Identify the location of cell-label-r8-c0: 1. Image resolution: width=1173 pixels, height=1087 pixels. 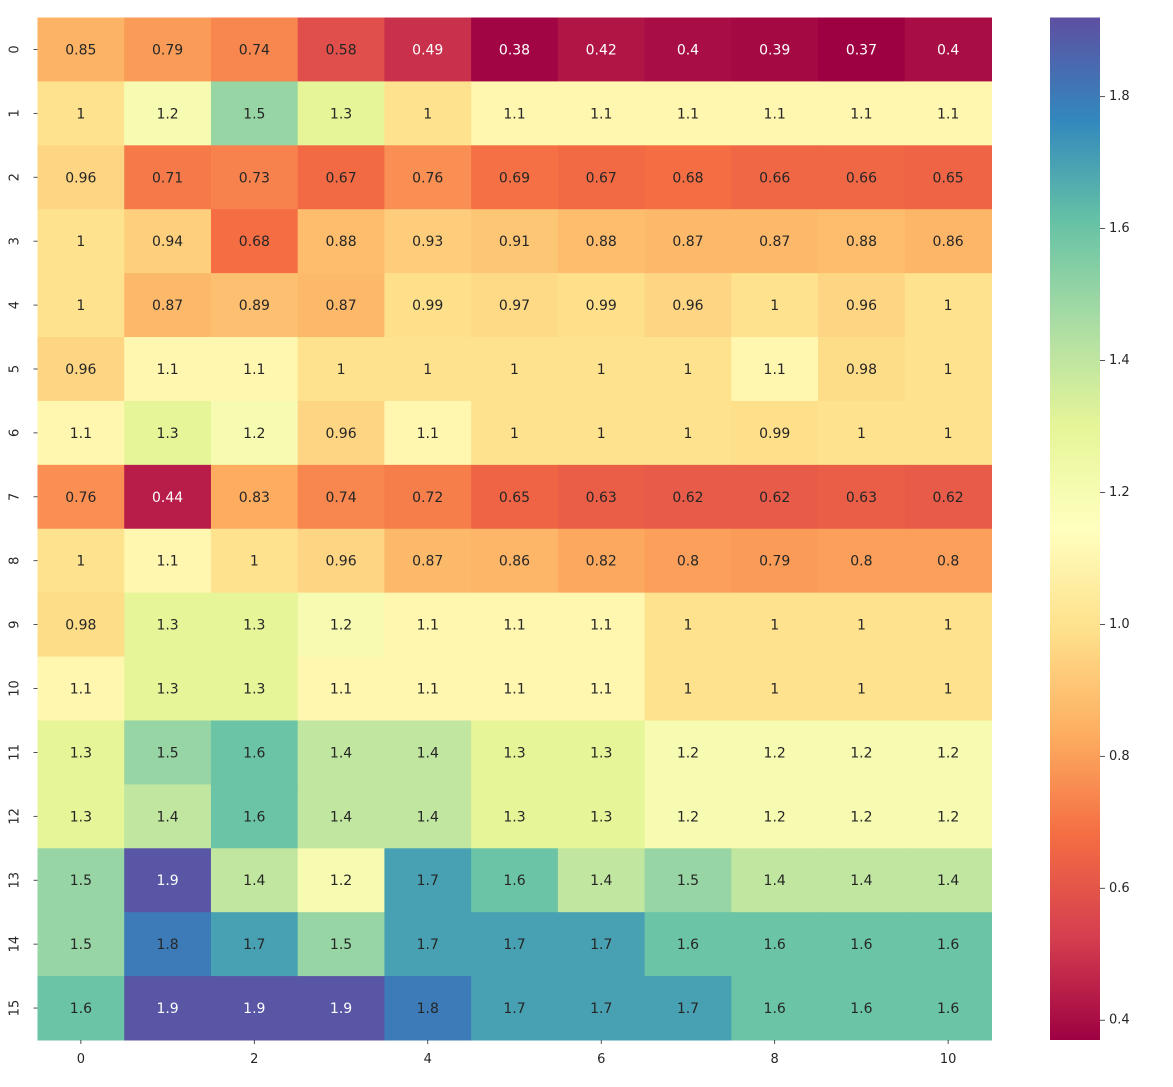
(80, 562).